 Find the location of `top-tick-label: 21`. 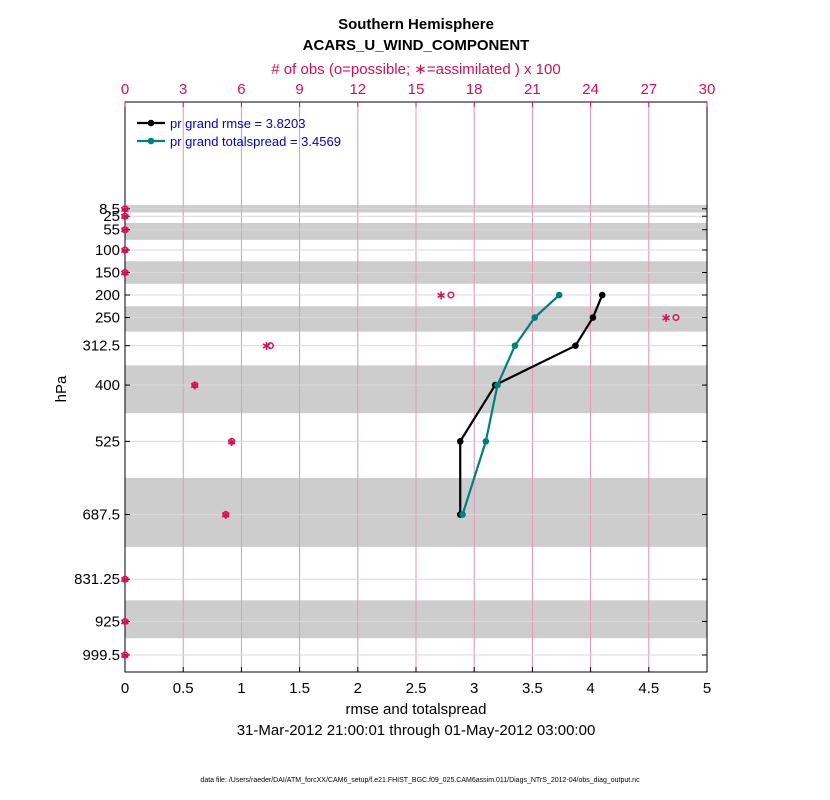

top-tick-label: 21 is located at coordinates (532, 89).